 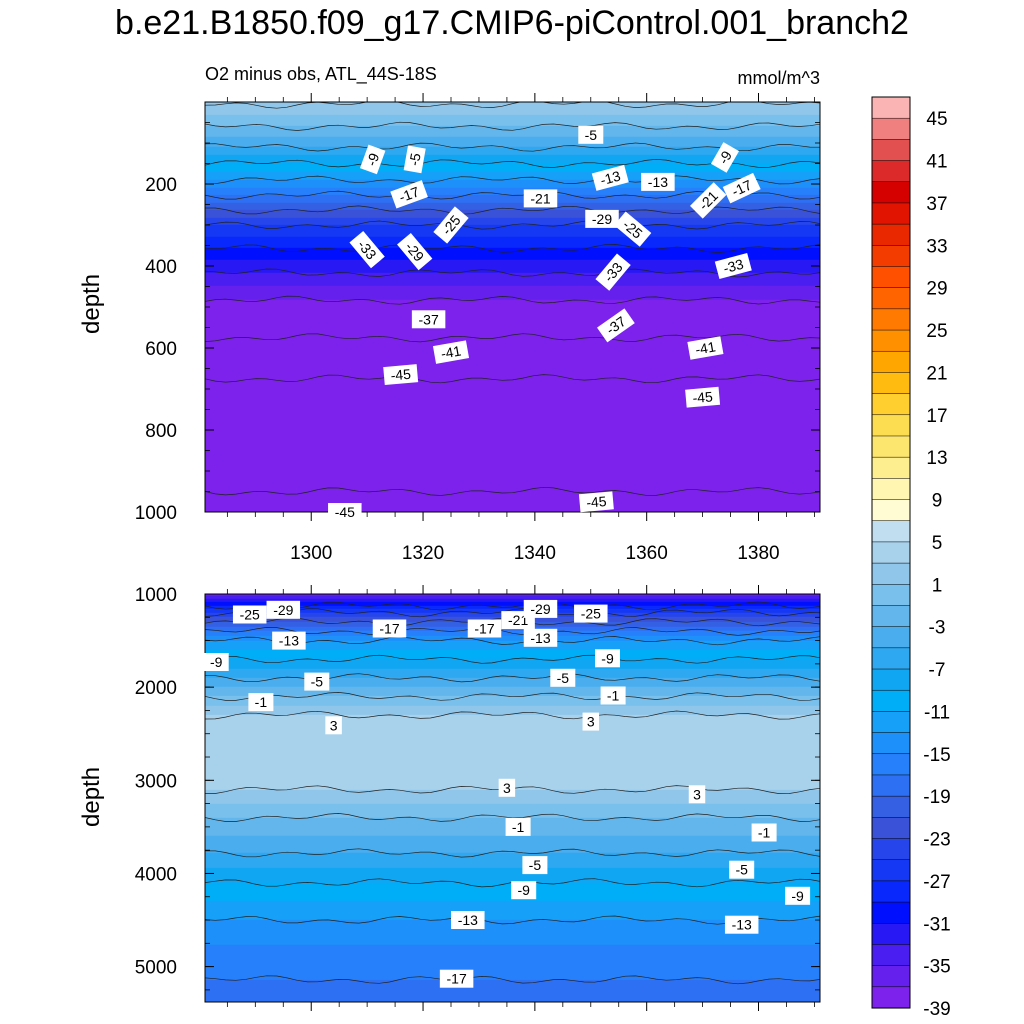 I want to click on colorbar-label: 9, so click(x=937, y=501).